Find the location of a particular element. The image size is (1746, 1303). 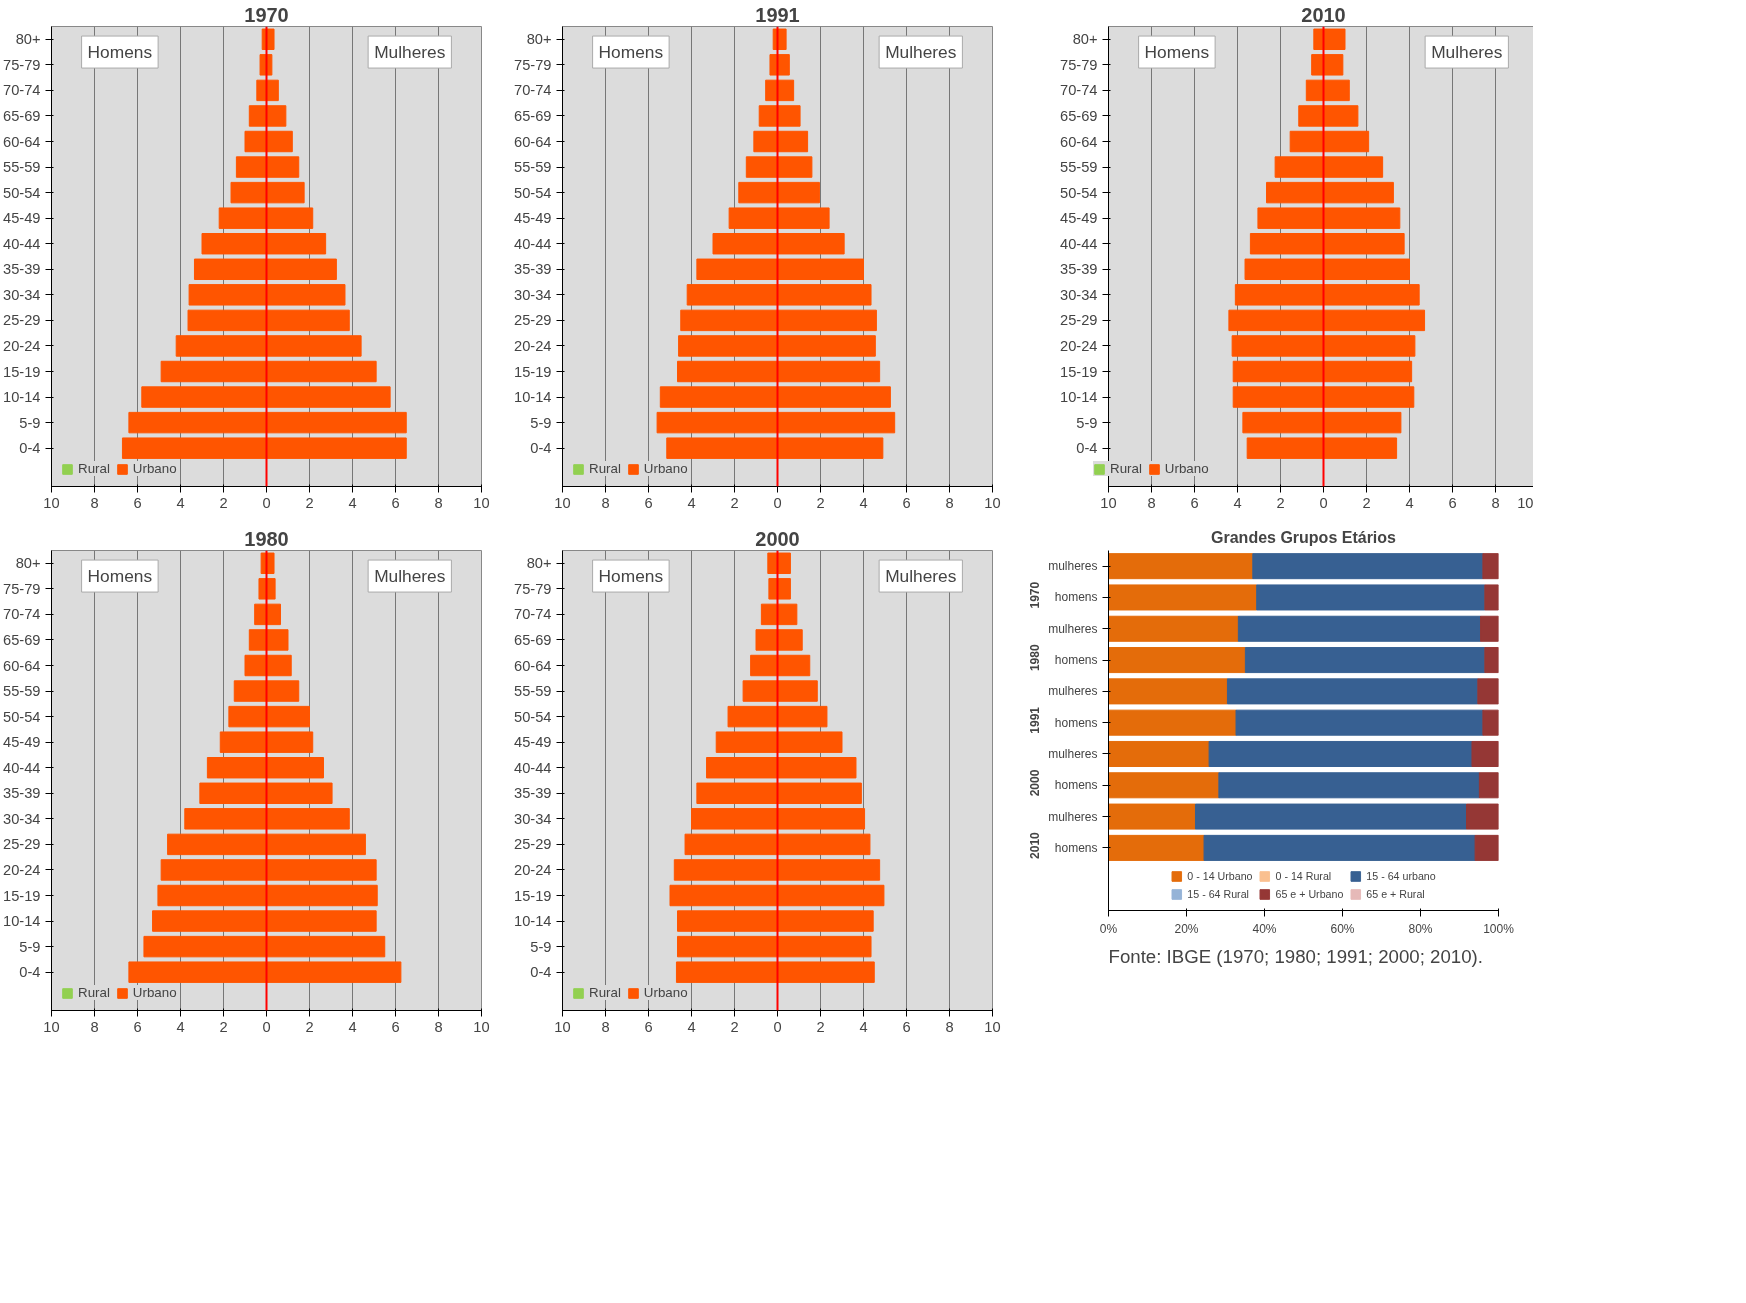

text: 2010 is located at coordinates (1035, 845).